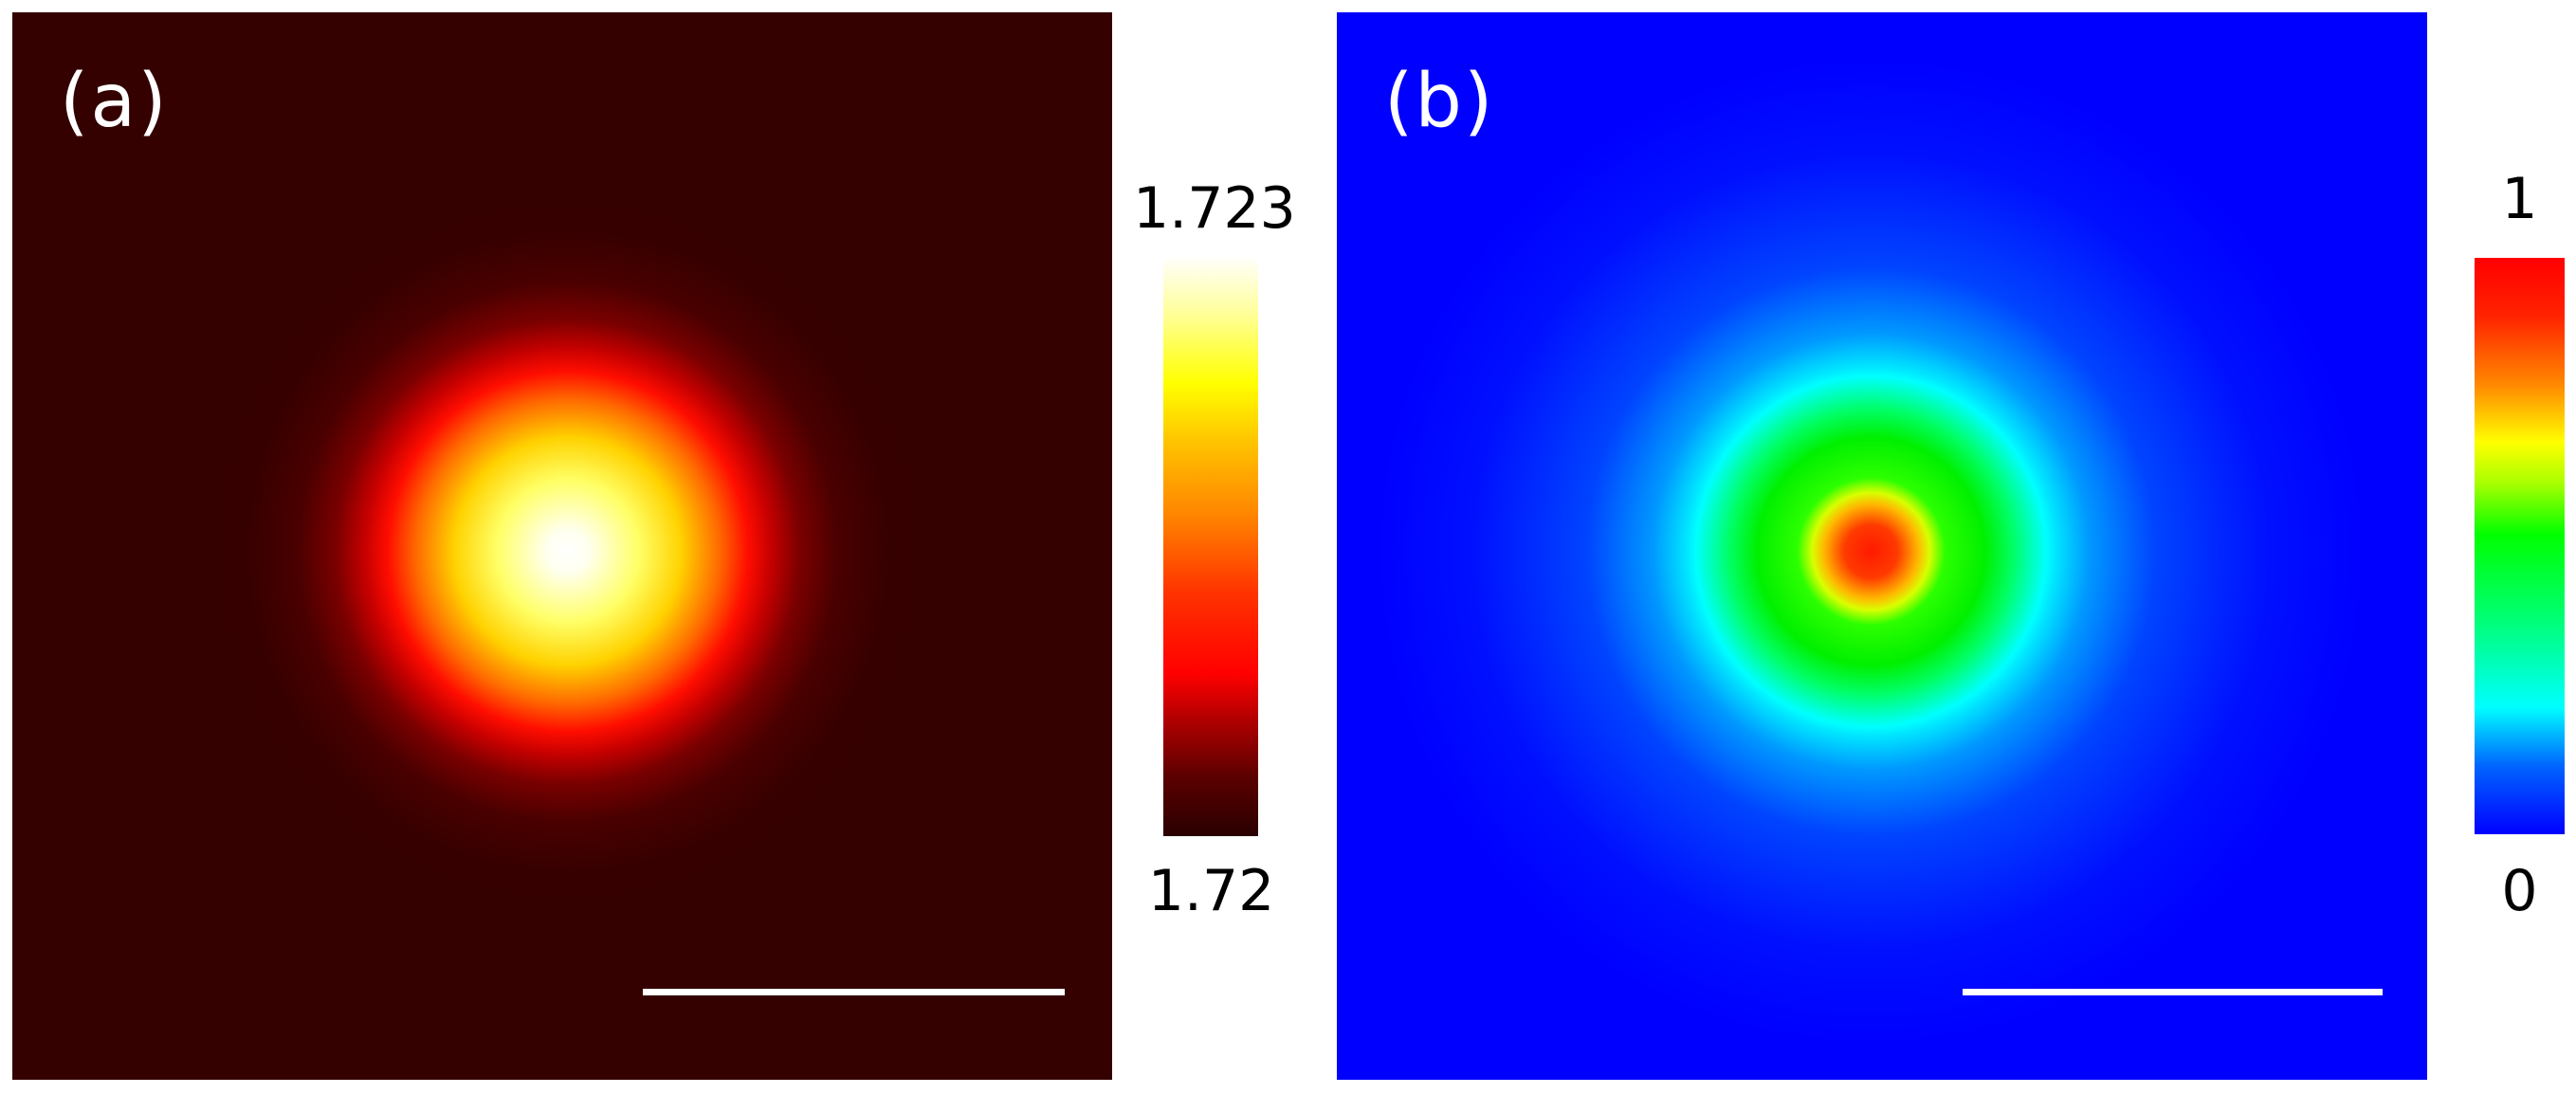  I want to click on panel-label-a: (a), so click(114, 101).